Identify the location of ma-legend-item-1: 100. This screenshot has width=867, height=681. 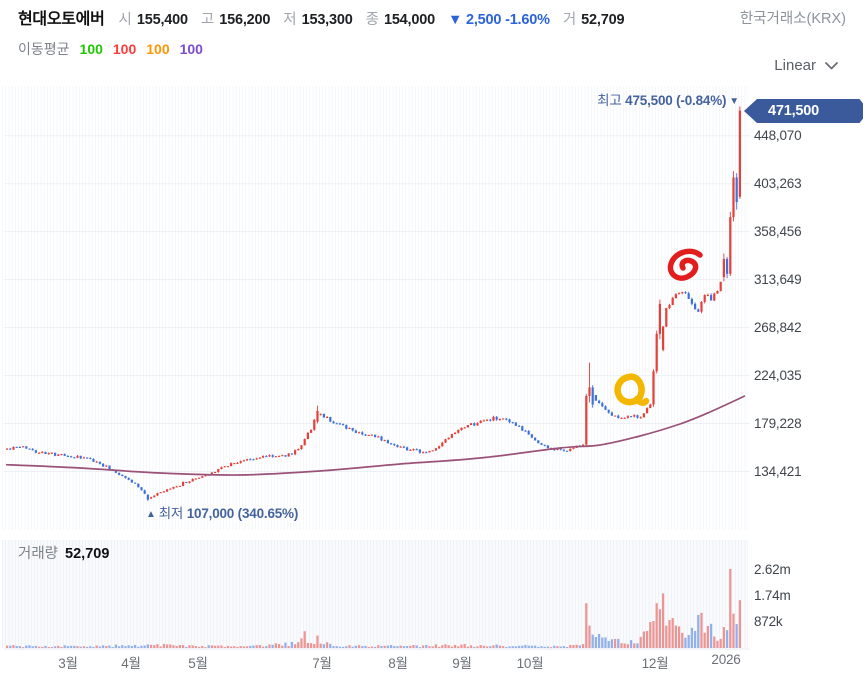
(91, 49).